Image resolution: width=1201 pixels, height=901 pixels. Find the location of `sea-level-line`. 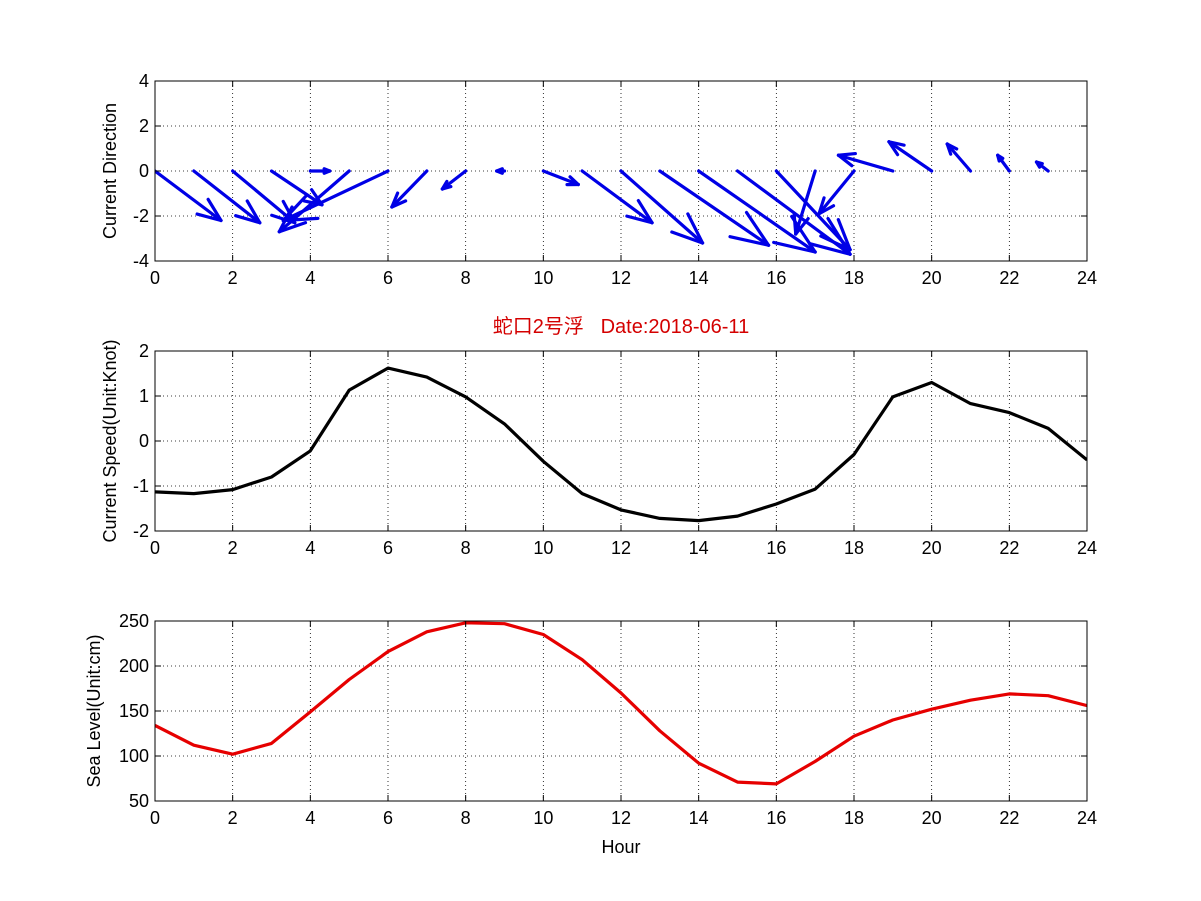

sea-level-line is located at coordinates (621, 703).